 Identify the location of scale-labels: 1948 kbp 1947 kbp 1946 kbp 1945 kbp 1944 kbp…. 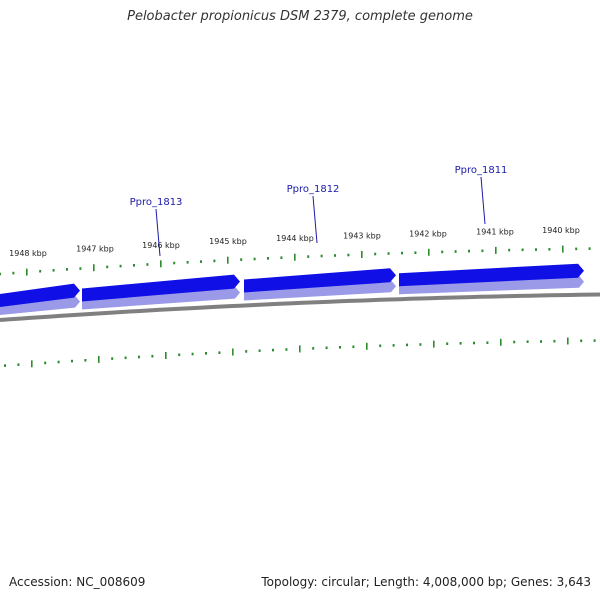
(294, 242).